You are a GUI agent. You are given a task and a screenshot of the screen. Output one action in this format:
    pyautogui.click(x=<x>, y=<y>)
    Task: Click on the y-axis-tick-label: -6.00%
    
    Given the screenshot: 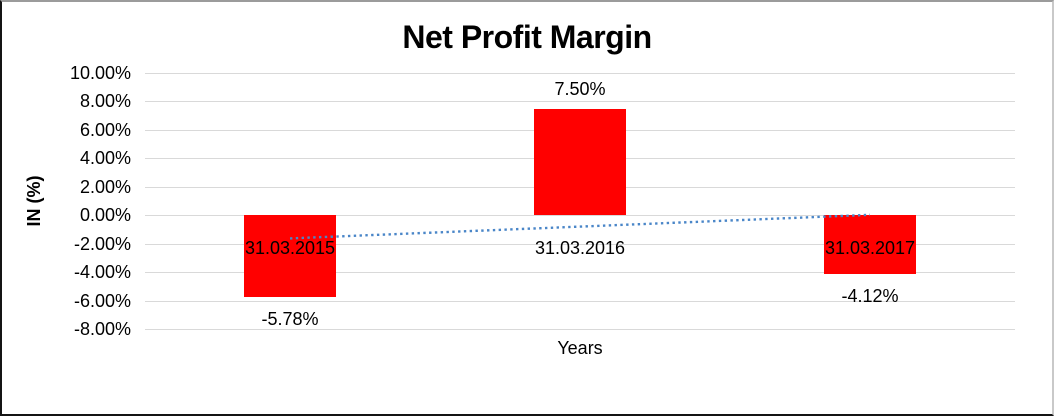 What is the action you would take?
    pyautogui.click(x=102, y=300)
    